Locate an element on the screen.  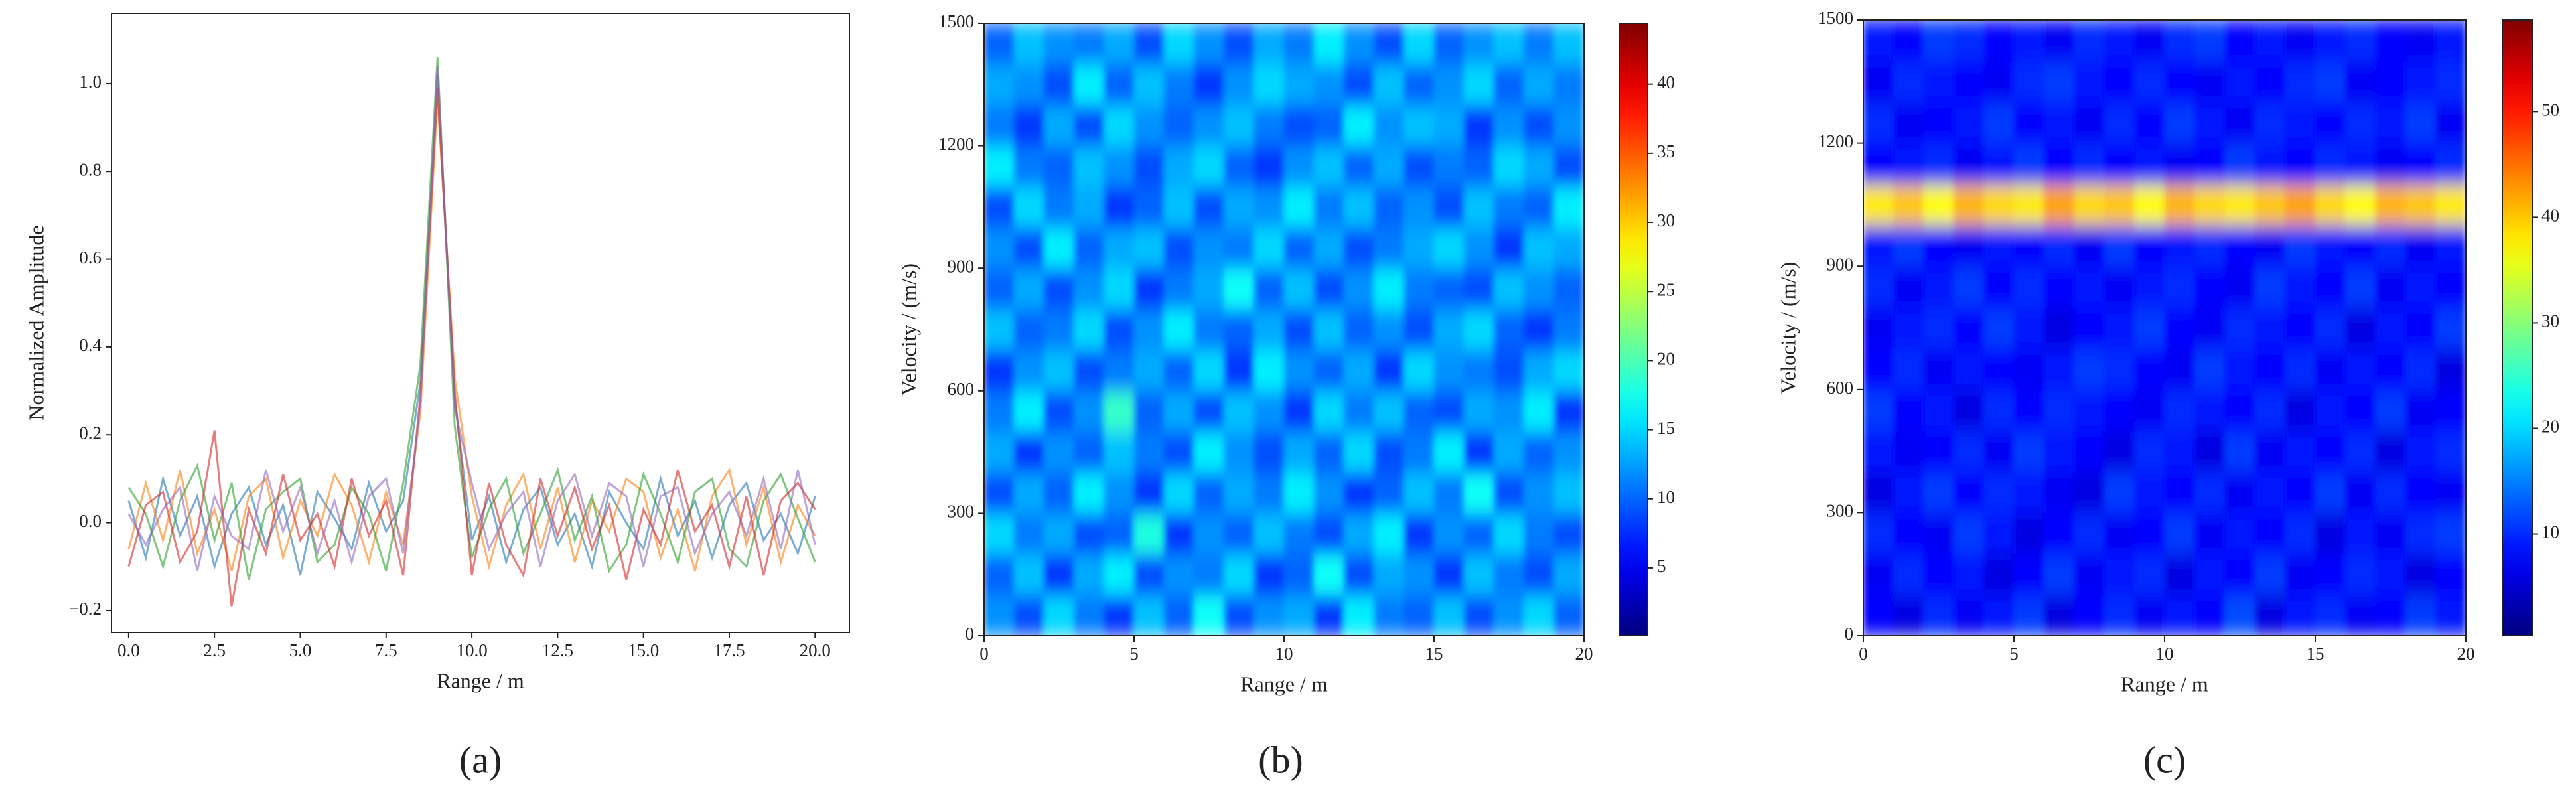
colorbar-tick-label: 50 is located at coordinates (2550, 110).